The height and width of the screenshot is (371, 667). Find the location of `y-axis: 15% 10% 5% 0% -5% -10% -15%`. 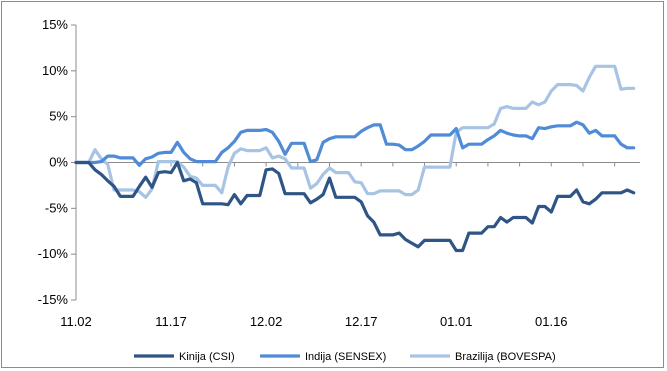

y-axis: 15% 10% 5% 0% -5% -10% -15% is located at coordinates (57, 162).